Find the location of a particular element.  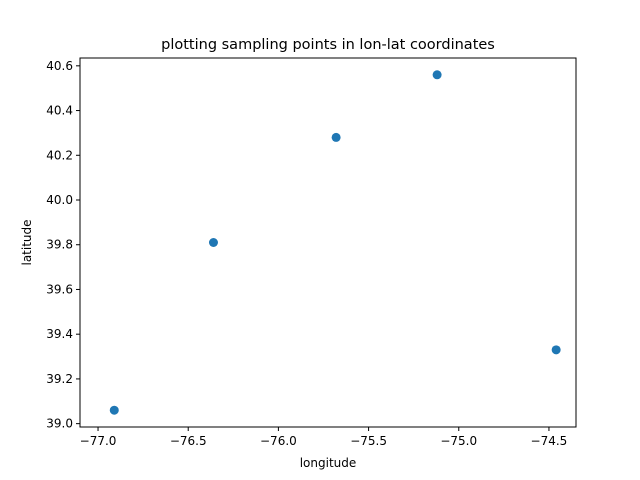

y-tick-label: 39.6 is located at coordinates (59, 289).